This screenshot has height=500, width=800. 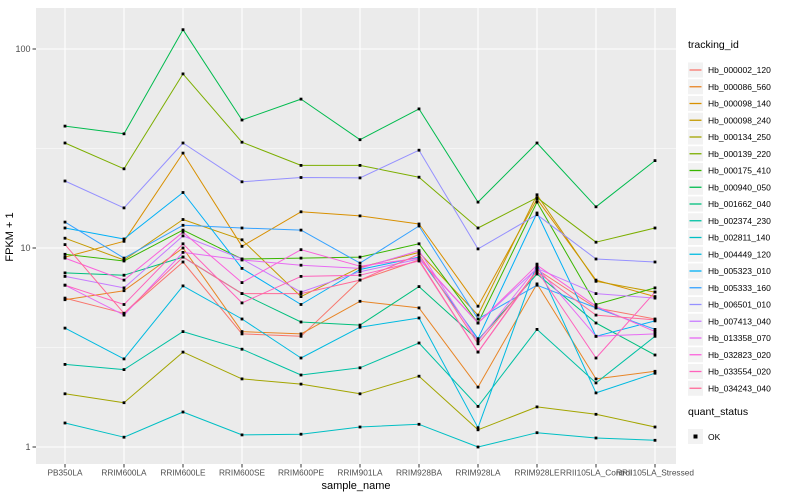 I want to click on legend-label: Hb_000134_250, so click(x=739, y=137).